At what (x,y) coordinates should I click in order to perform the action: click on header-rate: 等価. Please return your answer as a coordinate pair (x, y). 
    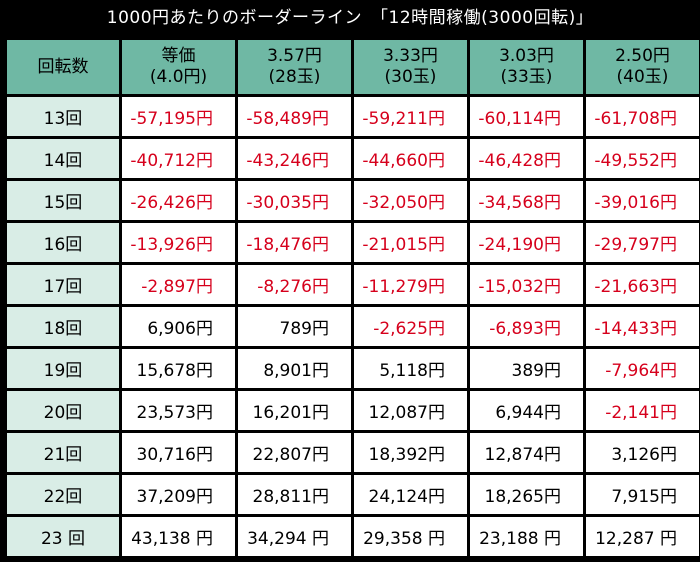
    Looking at the image, I should click on (178, 56).